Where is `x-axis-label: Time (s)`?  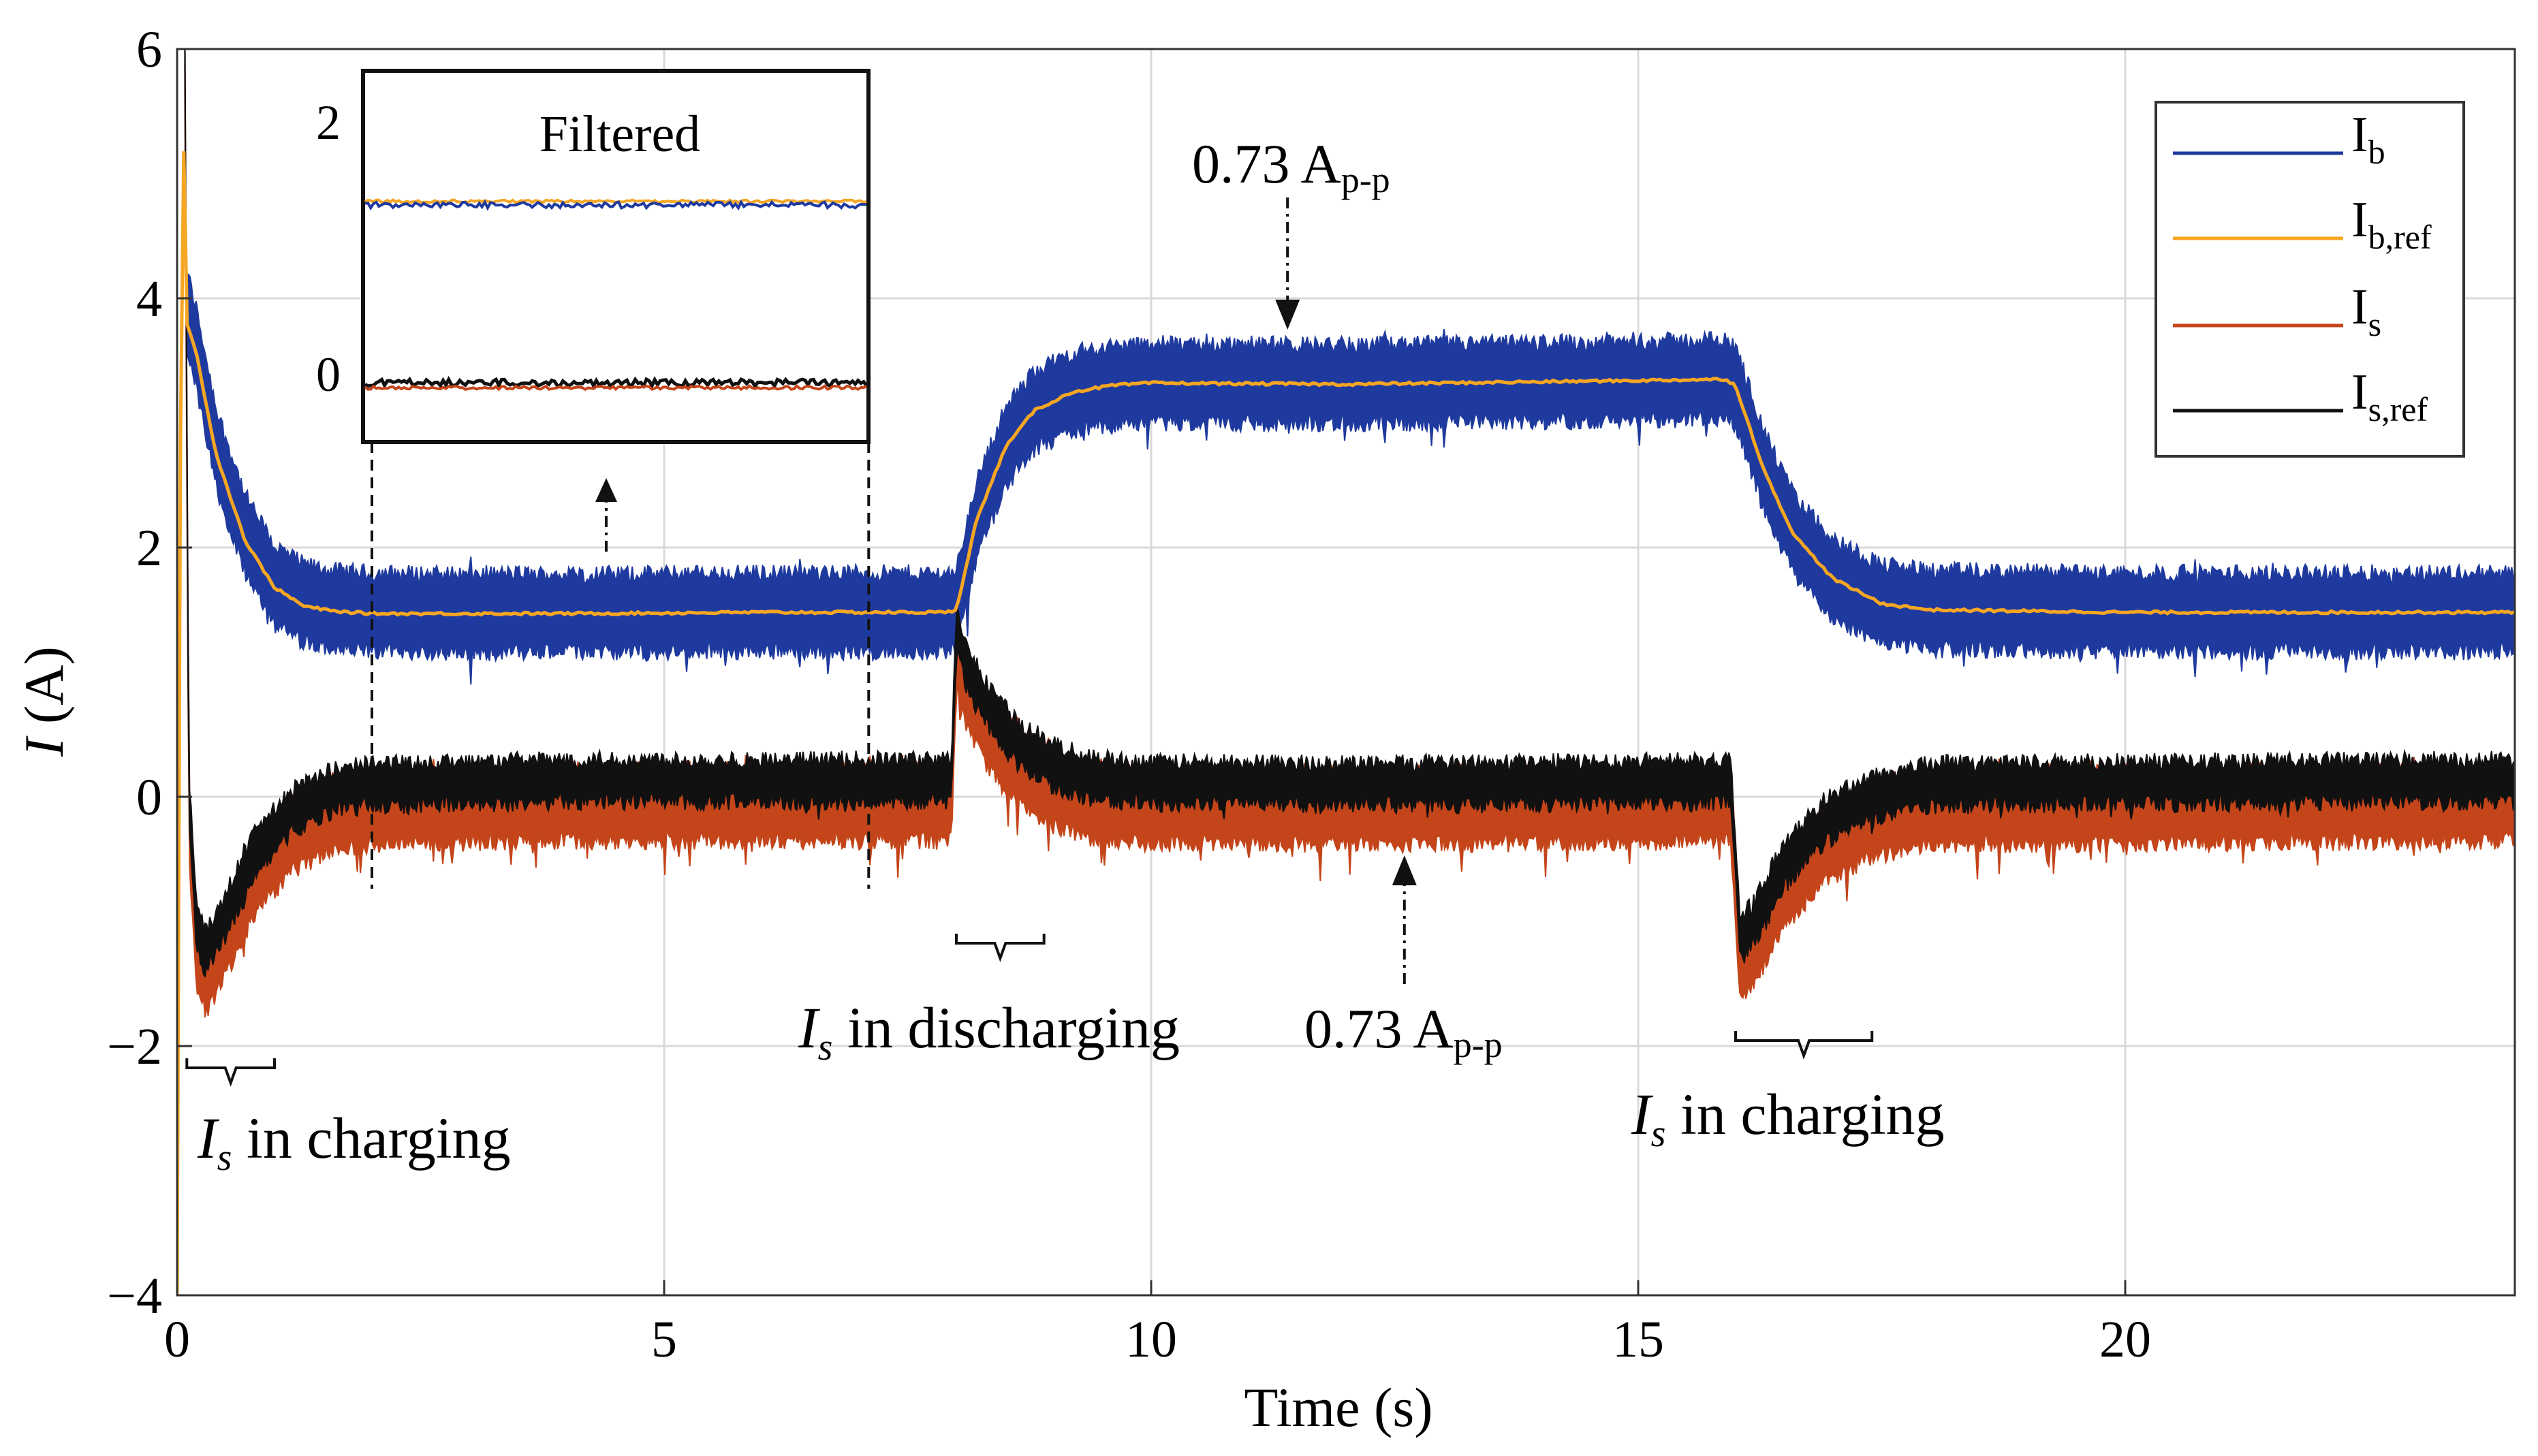 x-axis-label: Time (s) is located at coordinates (1338, 1407).